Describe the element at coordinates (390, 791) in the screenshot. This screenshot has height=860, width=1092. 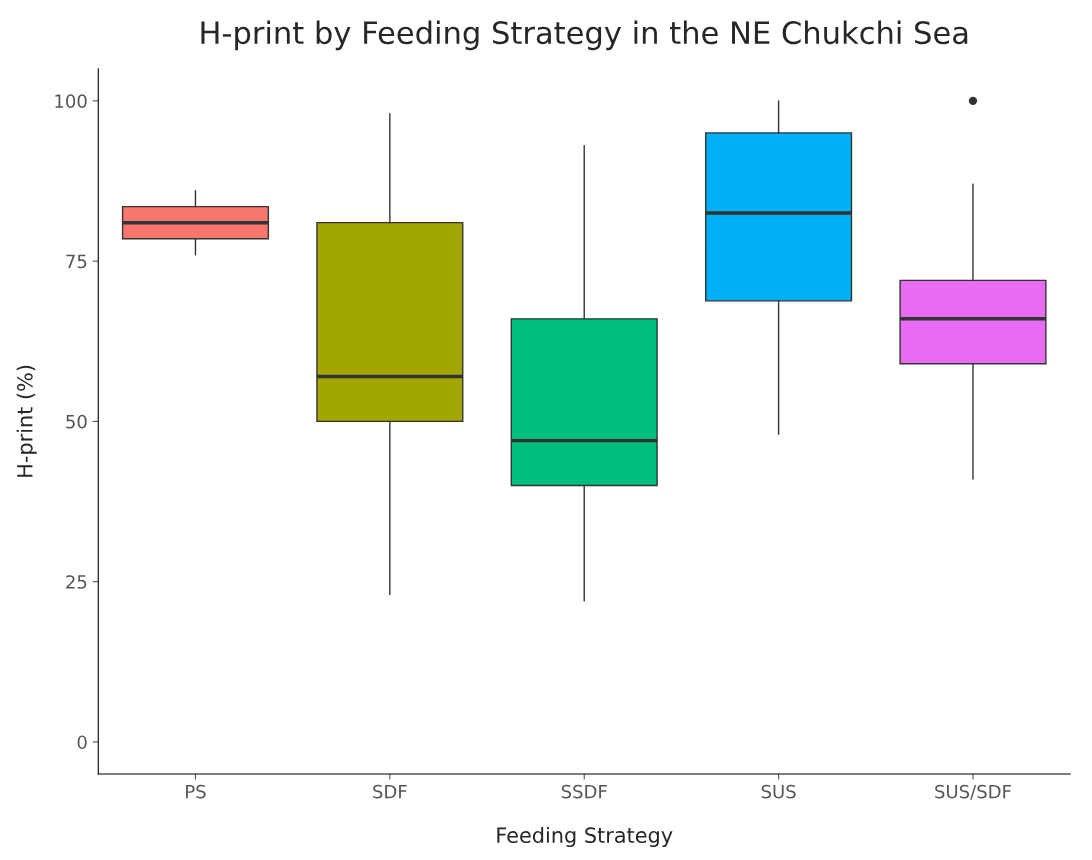
I see `x-tick-label: SDF` at that location.